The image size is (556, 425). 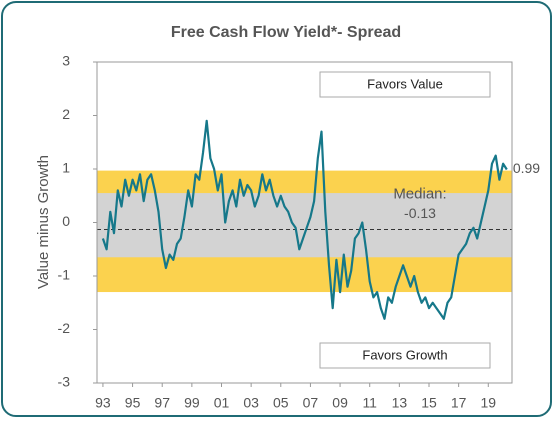 I want to click on x-tick-label: 99, so click(x=192, y=403).